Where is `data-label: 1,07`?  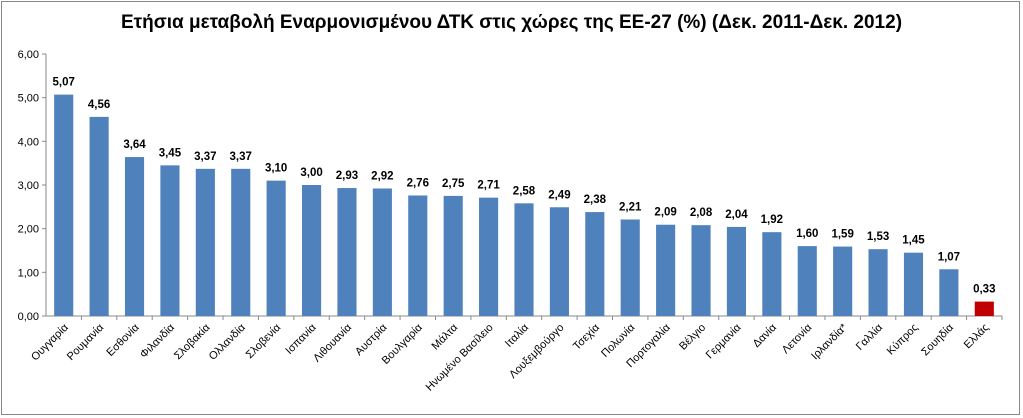
data-label: 1,07 is located at coordinates (949, 257).